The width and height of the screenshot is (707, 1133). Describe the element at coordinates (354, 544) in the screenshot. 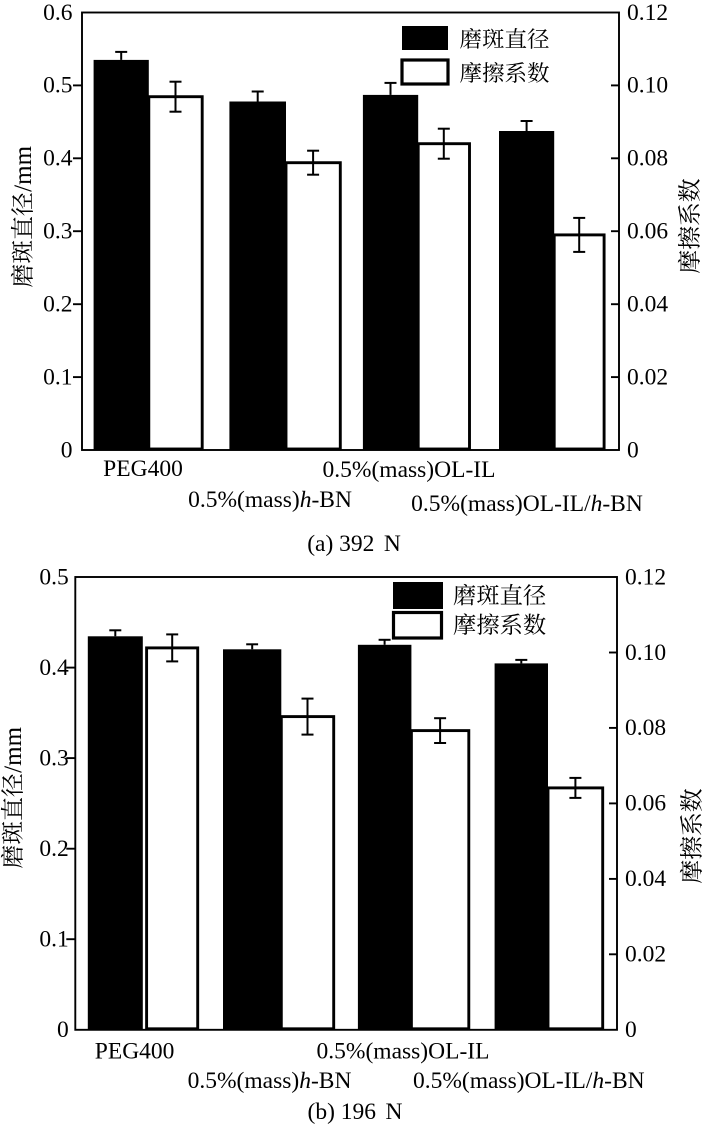

I see `svg-text: (a) 392 N` at that location.